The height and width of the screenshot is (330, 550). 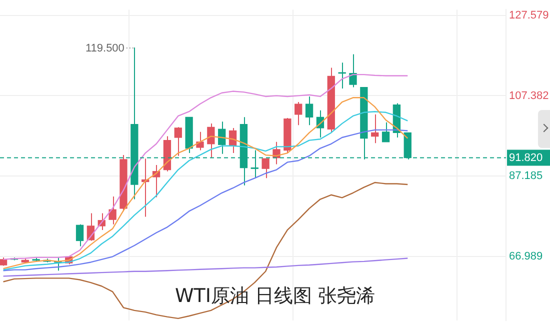 What do you see at coordinates (104, 48) in the screenshot?
I see `annotation: 119.500` at bounding box center [104, 48].